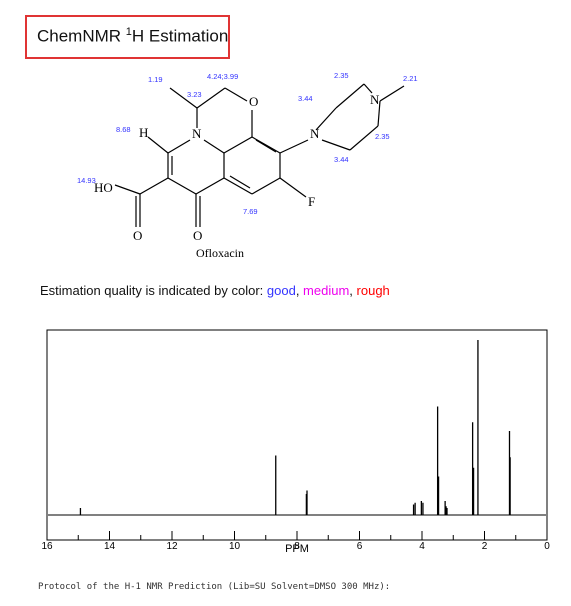 This screenshot has width=571, height=606. I want to click on atom-n-piperazine-1: N, so click(315, 133).